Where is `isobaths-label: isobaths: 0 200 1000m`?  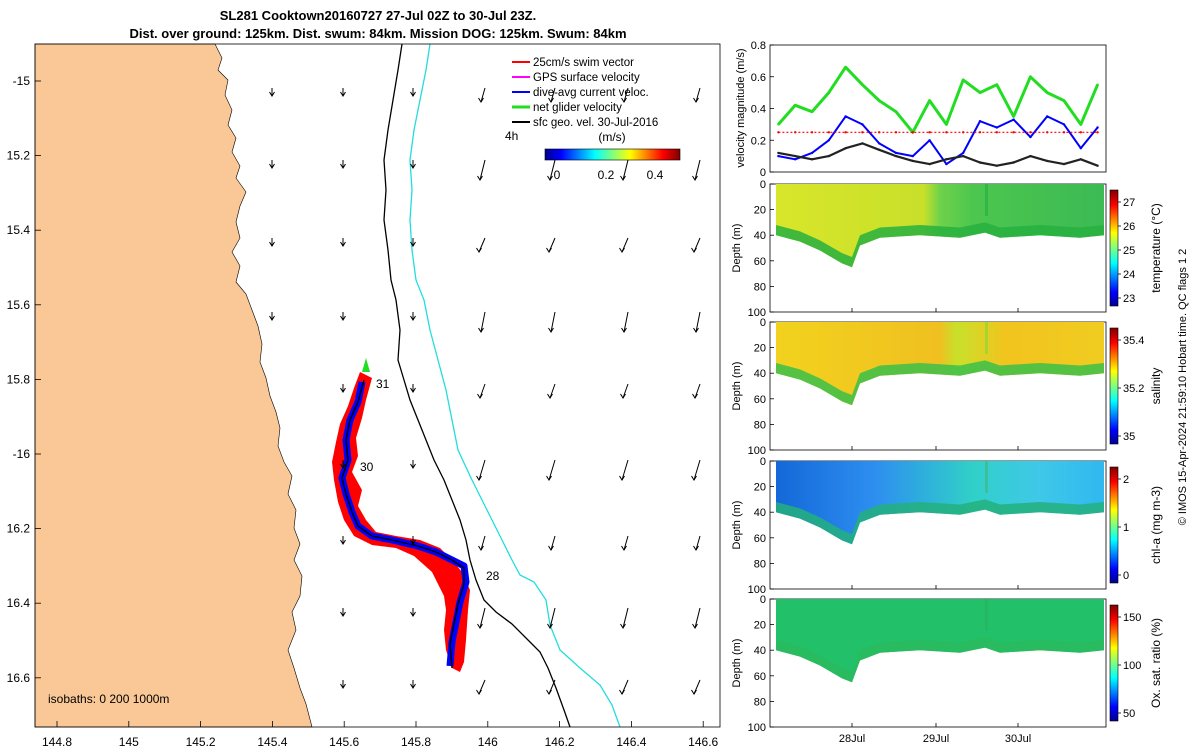
isobaths-label: isobaths: 0 200 1000m is located at coordinates (108, 699).